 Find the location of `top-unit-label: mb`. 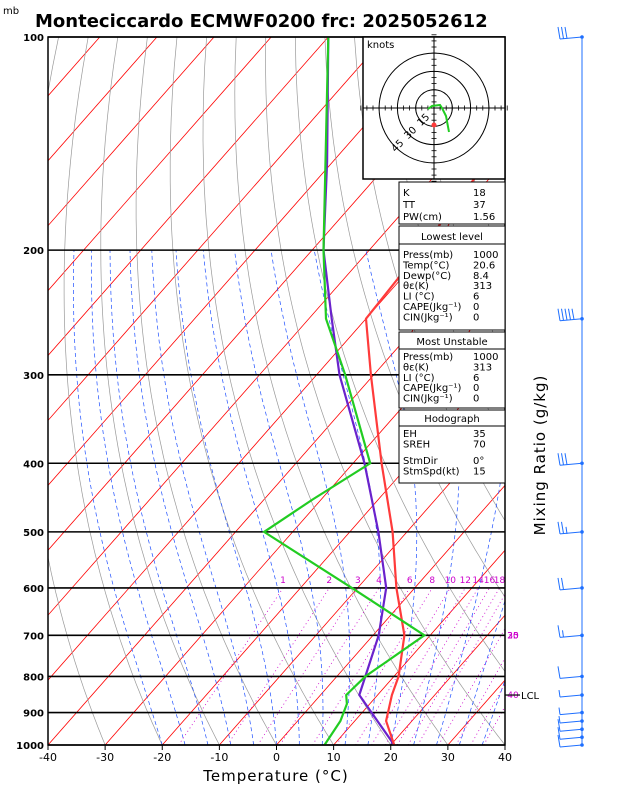

top-unit-label: mb is located at coordinates (11, 11).